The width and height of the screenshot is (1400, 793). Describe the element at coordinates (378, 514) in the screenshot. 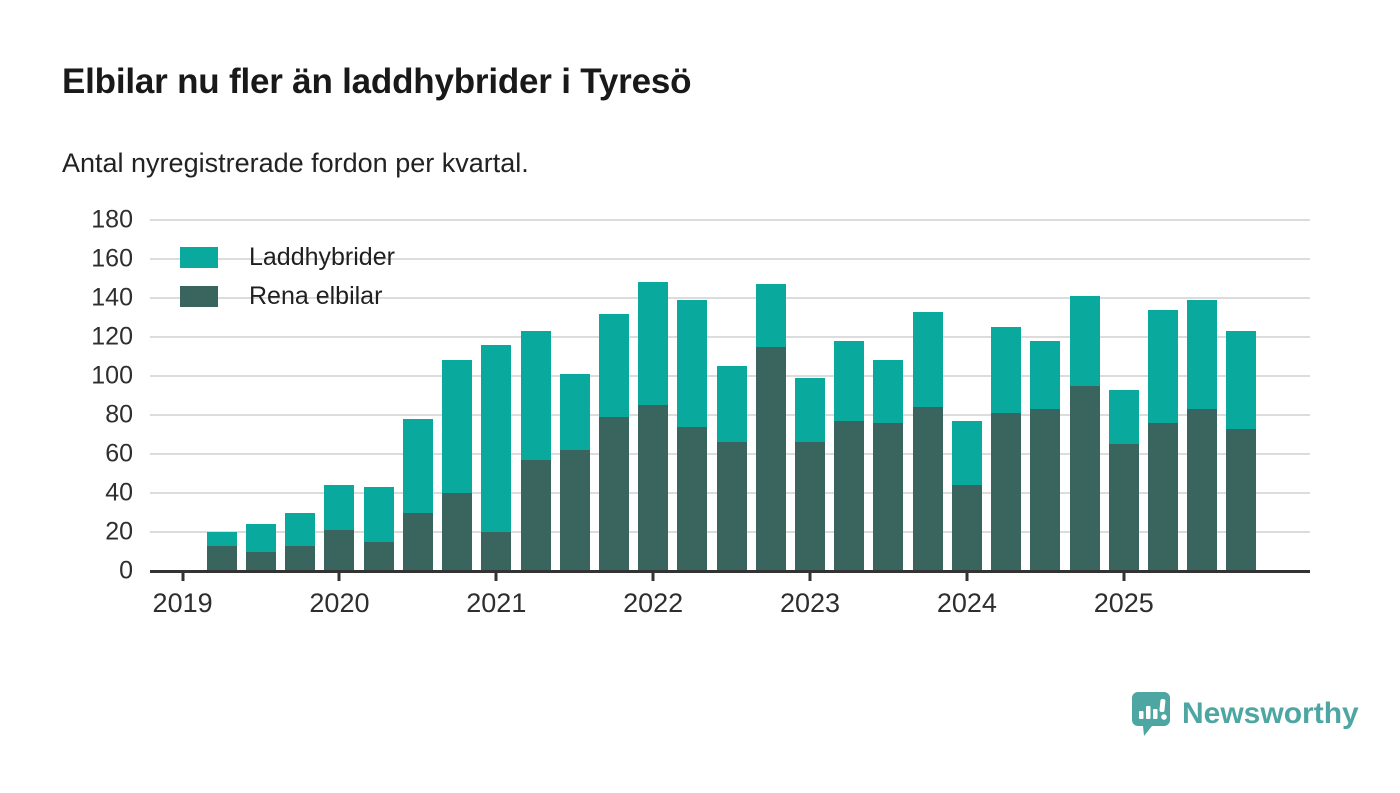

I see `bar-segment-laddhybrider-2020-Q2` at that location.